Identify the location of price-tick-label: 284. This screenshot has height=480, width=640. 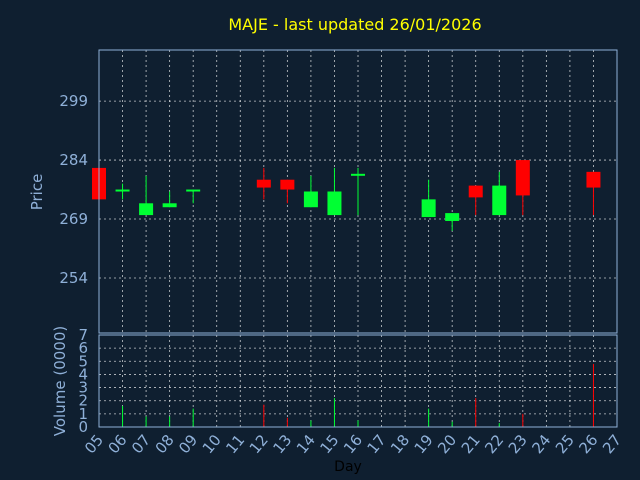
(73, 160).